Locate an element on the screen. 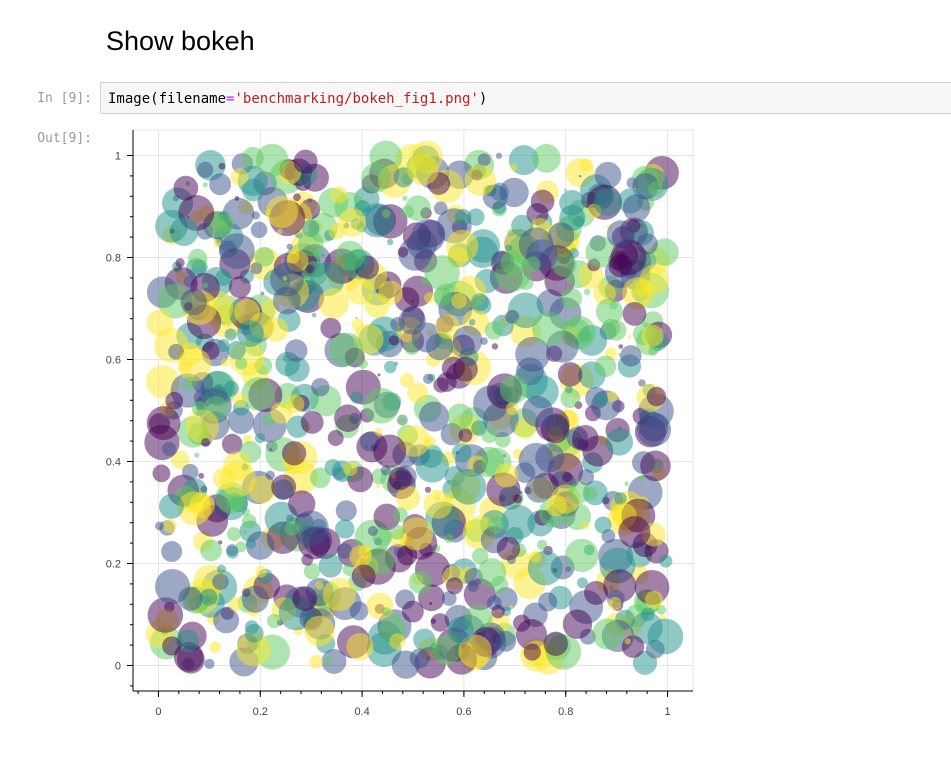 The height and width of the screenshot is (761, 951). y-tick-label: 0.6 is located at coordinates (113, 361).